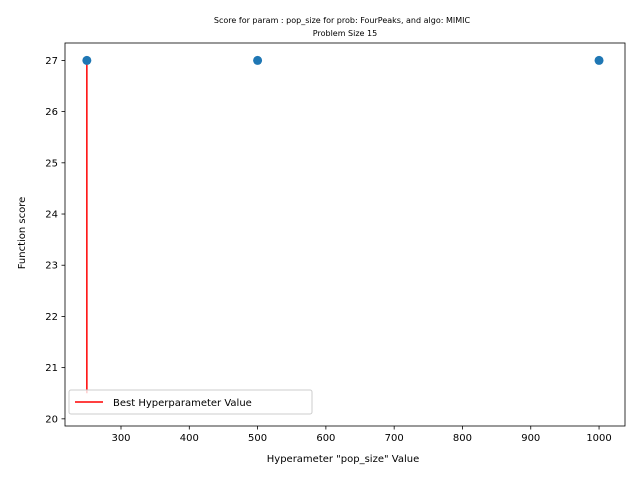 The image size is (640, 480). Describe the element at coordinates (182, 403) in the screenshot. I see `legend-label-best-line: Best Hyperparameter Value` at that location.